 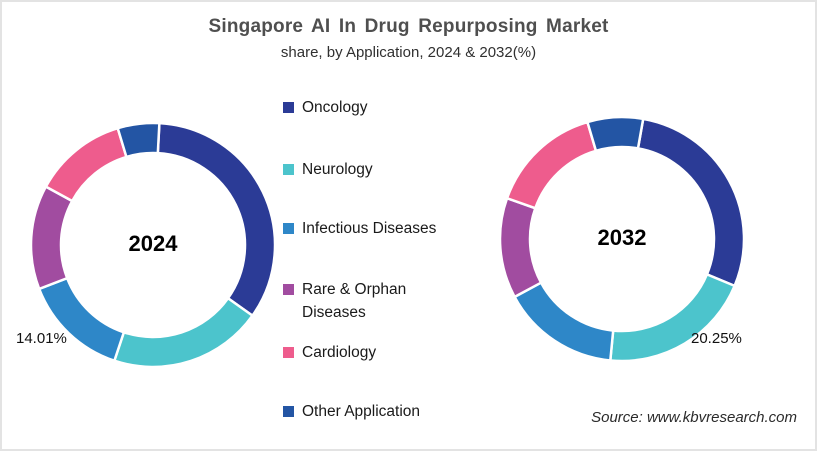 What do you see at coordinates (288, 289) in the screenshot?
I see `legend-swatch-rare-orphan-diseases` at bounding box center [288, 289].